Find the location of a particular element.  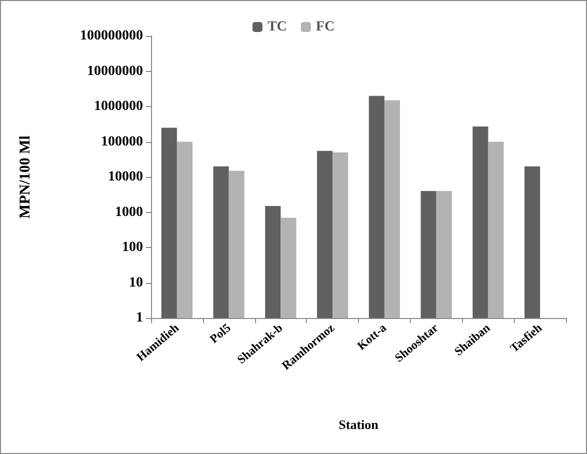

y-tick-label: 100 is located at coordinates (132, 247).